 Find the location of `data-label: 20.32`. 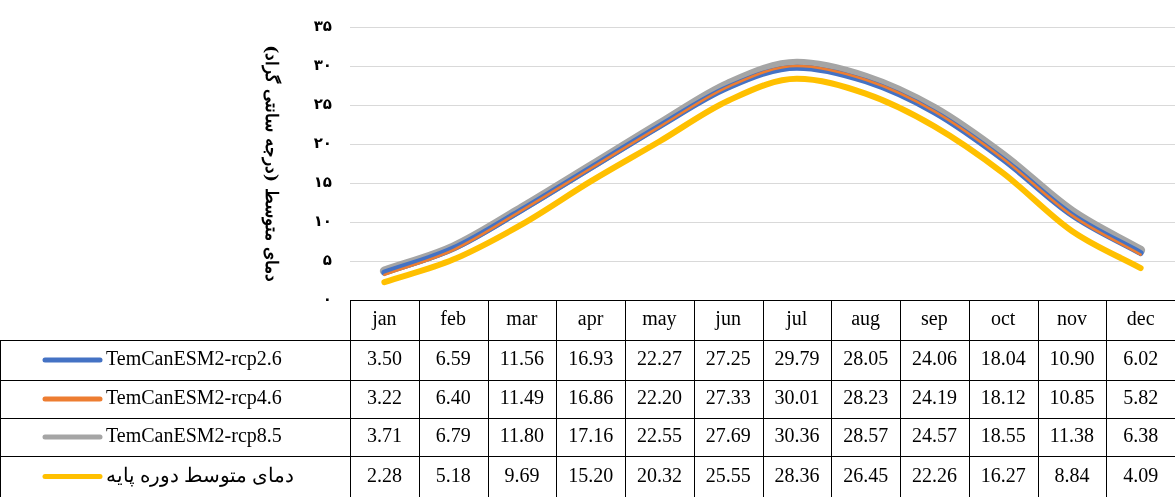

data-label: 20.32 is located at coordinates (659, 474).